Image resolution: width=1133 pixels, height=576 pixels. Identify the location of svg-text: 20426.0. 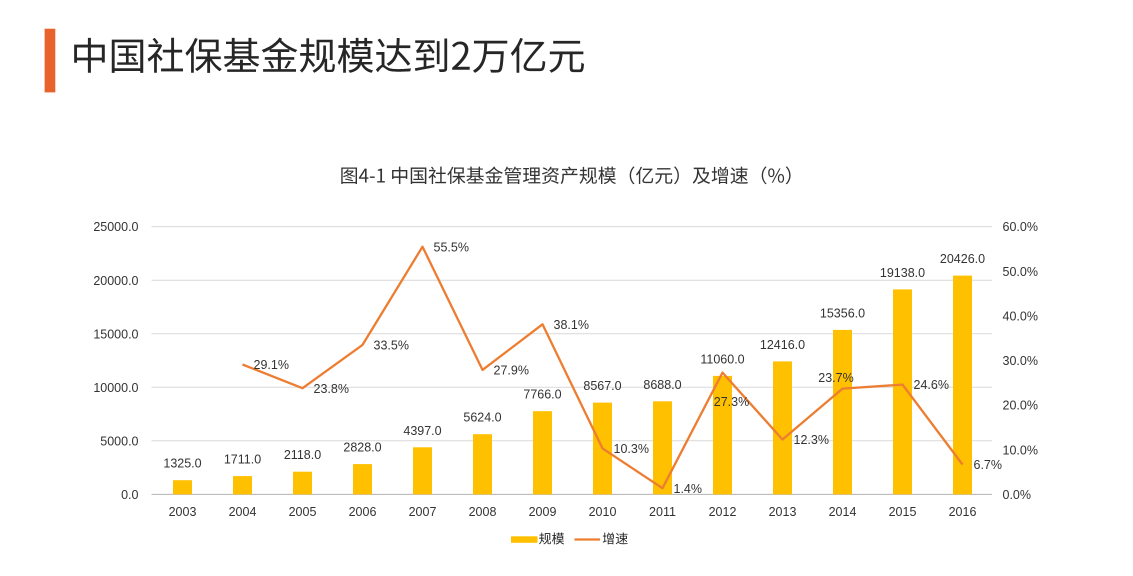
(962, 259).